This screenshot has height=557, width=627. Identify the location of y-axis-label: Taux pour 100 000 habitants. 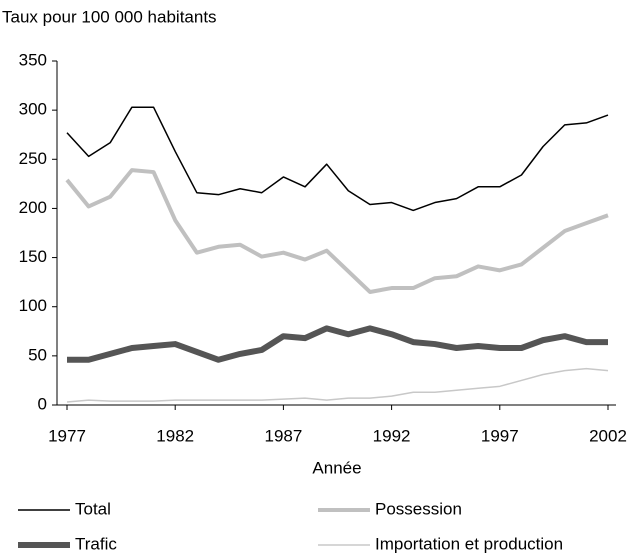
(109, 16).